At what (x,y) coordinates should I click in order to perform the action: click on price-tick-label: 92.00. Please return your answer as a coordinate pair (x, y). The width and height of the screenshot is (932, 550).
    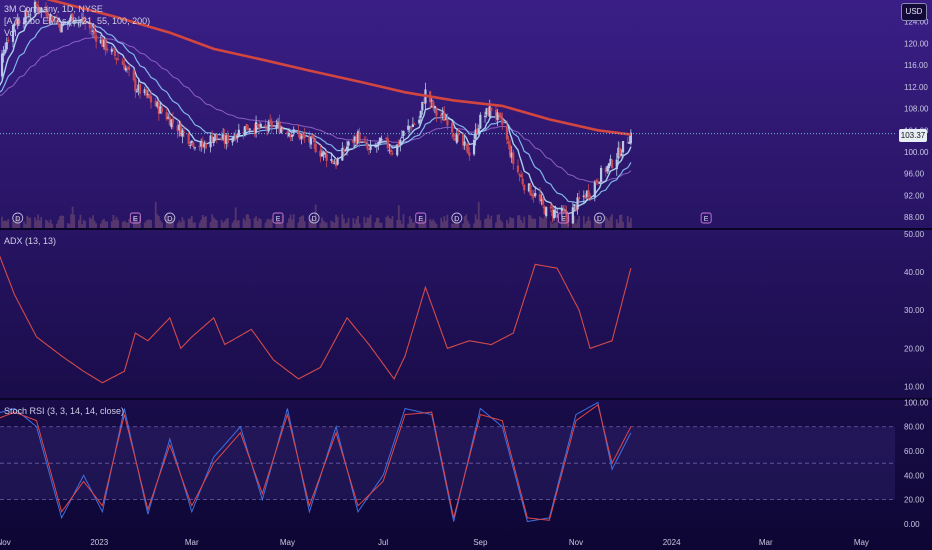
    Looking at the image, I should click on (914, 195).